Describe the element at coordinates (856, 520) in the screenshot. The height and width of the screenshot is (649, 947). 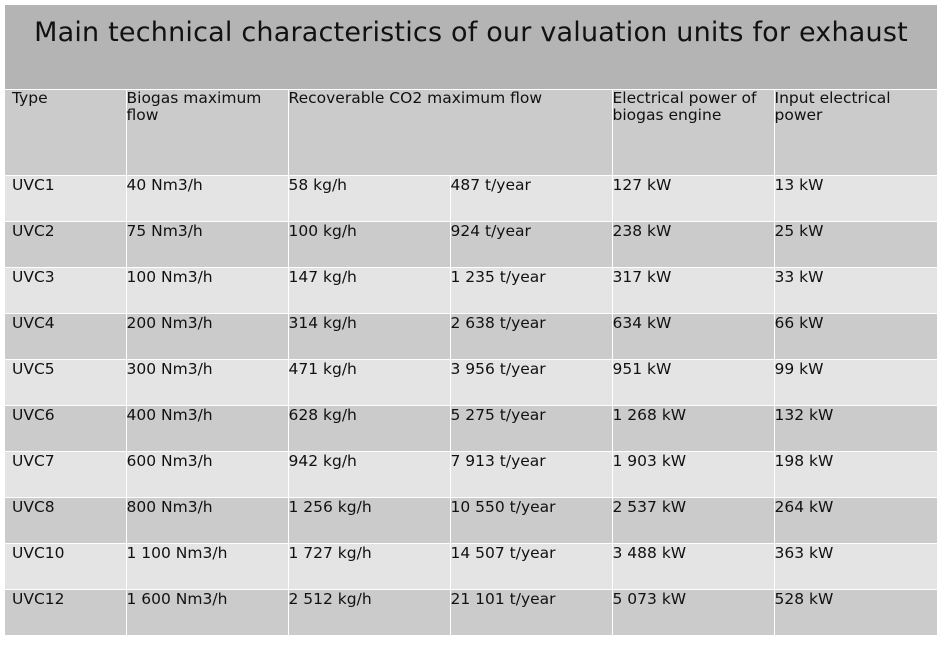
I see `cell-input-power: 264 kW` at that location.